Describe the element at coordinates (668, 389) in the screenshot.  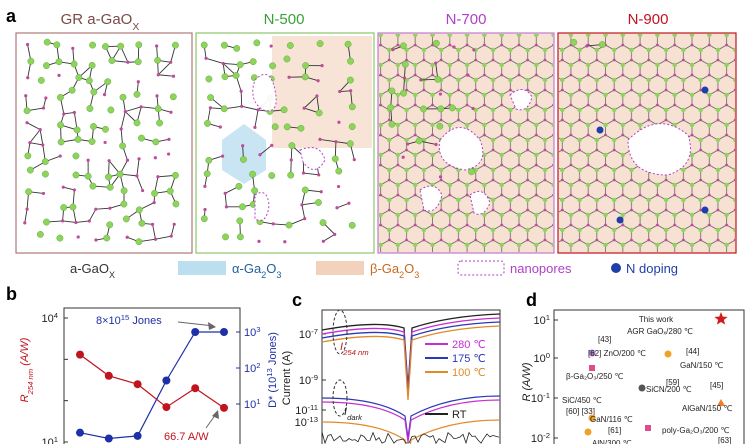
I see `point-label: SiCN/200 ℃` at that location.